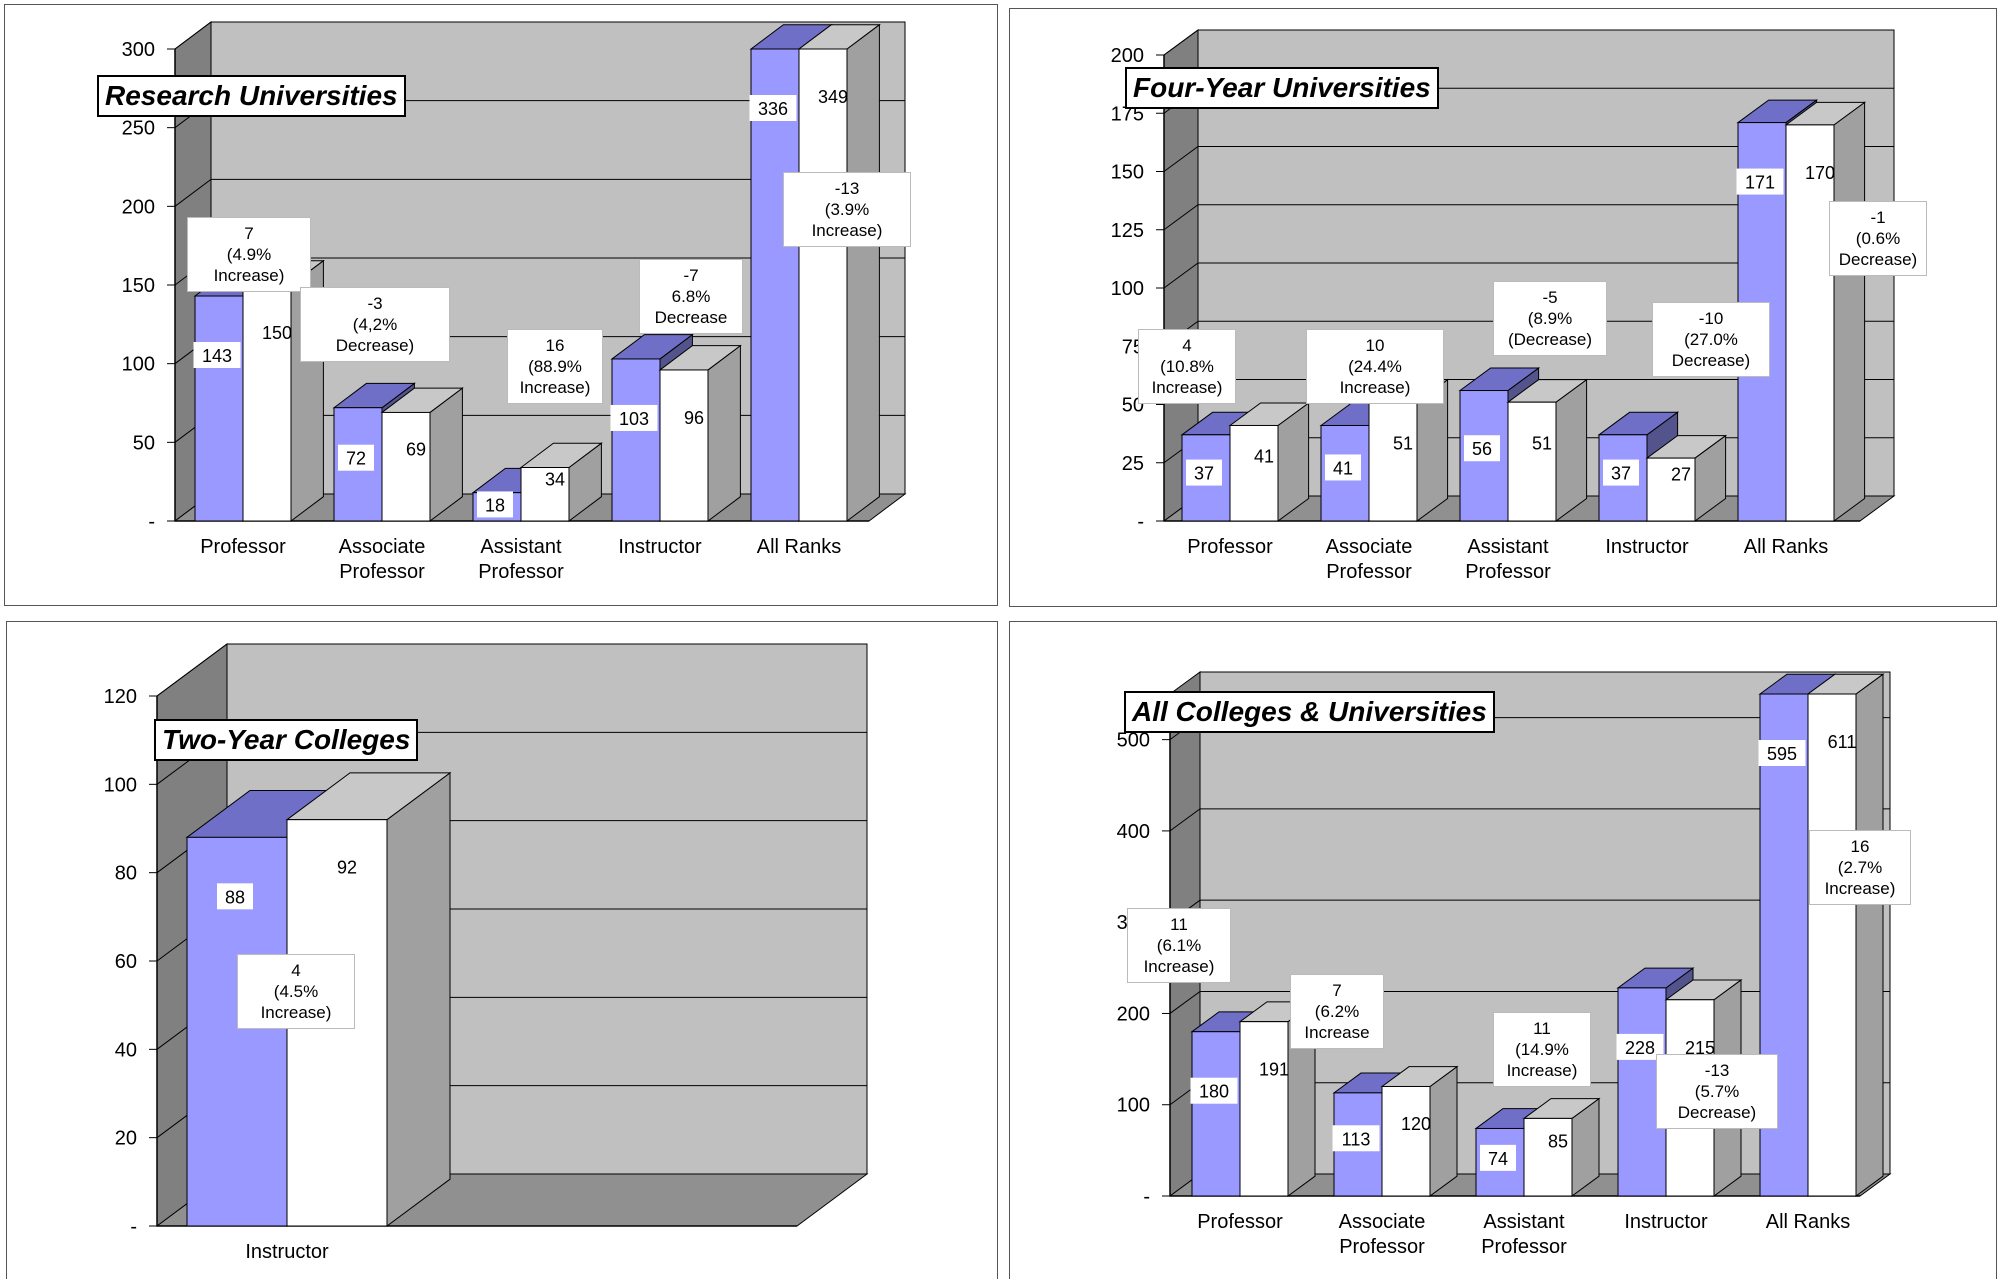 The image size is (2001, 1279). What do you see at coordinates (691, 275) in the screenshot?
I see `annotation-line: -7` at bounding box center [691, 275].